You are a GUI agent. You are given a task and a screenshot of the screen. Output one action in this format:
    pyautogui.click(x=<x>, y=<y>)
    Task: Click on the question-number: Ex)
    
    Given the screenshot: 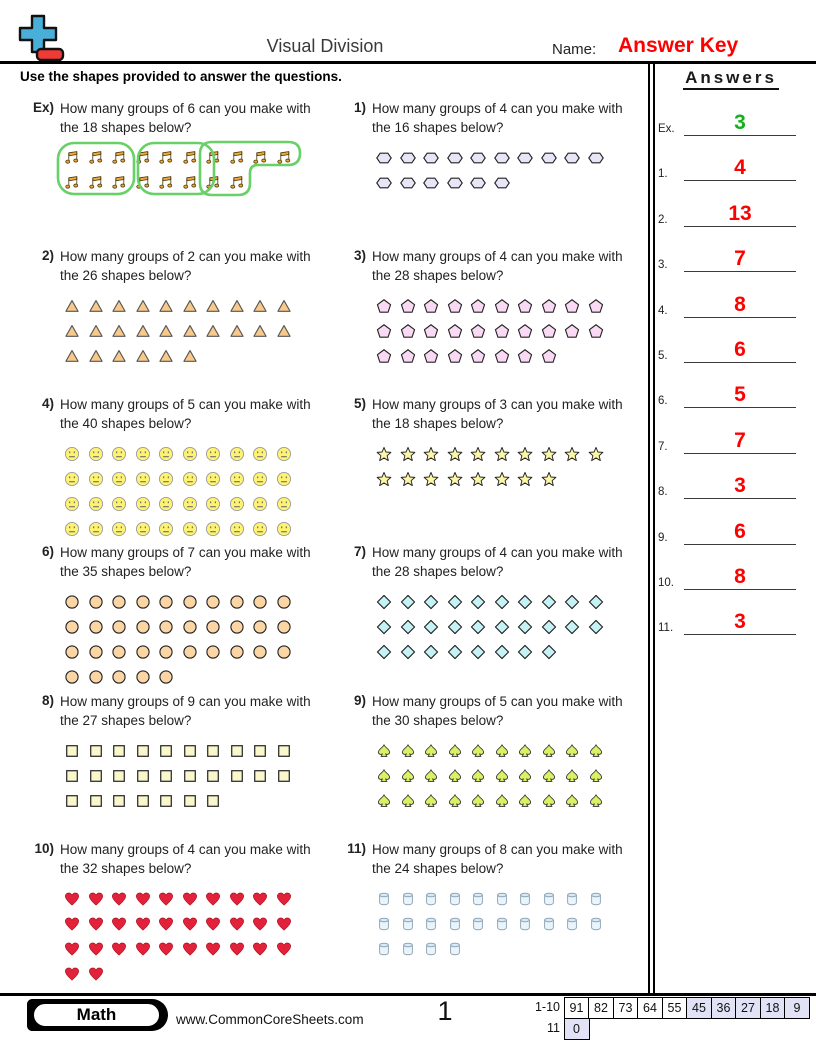 What is the action you would take?
    pyautogui.click(x=43, y=107)
    